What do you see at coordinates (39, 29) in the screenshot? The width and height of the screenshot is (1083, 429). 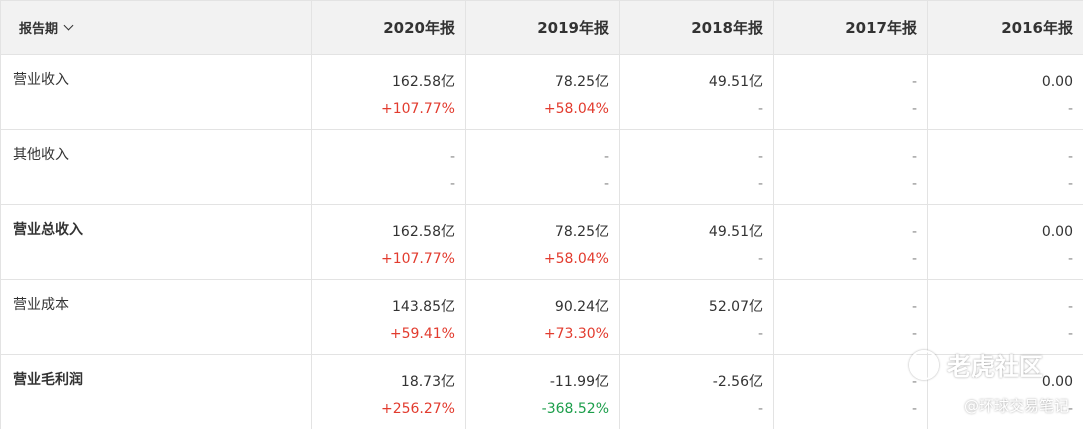 I see `period-label: 报告期` at bounding box center [39, 29].